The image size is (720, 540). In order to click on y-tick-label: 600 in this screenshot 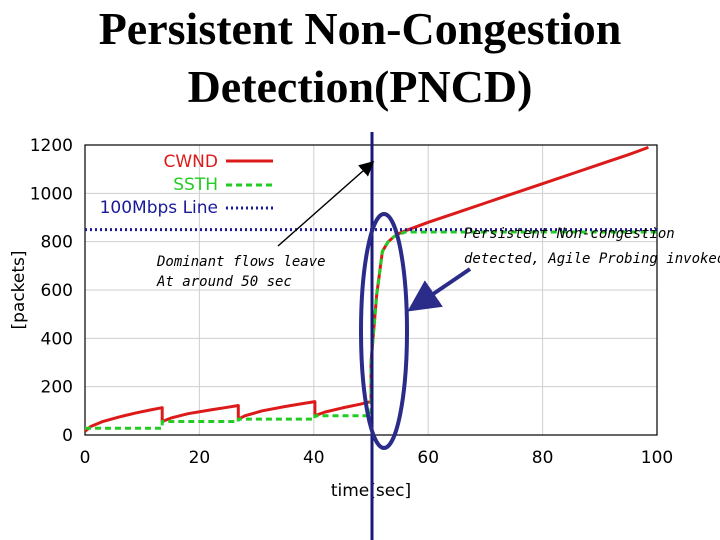, I will do `click(57, 291)`.